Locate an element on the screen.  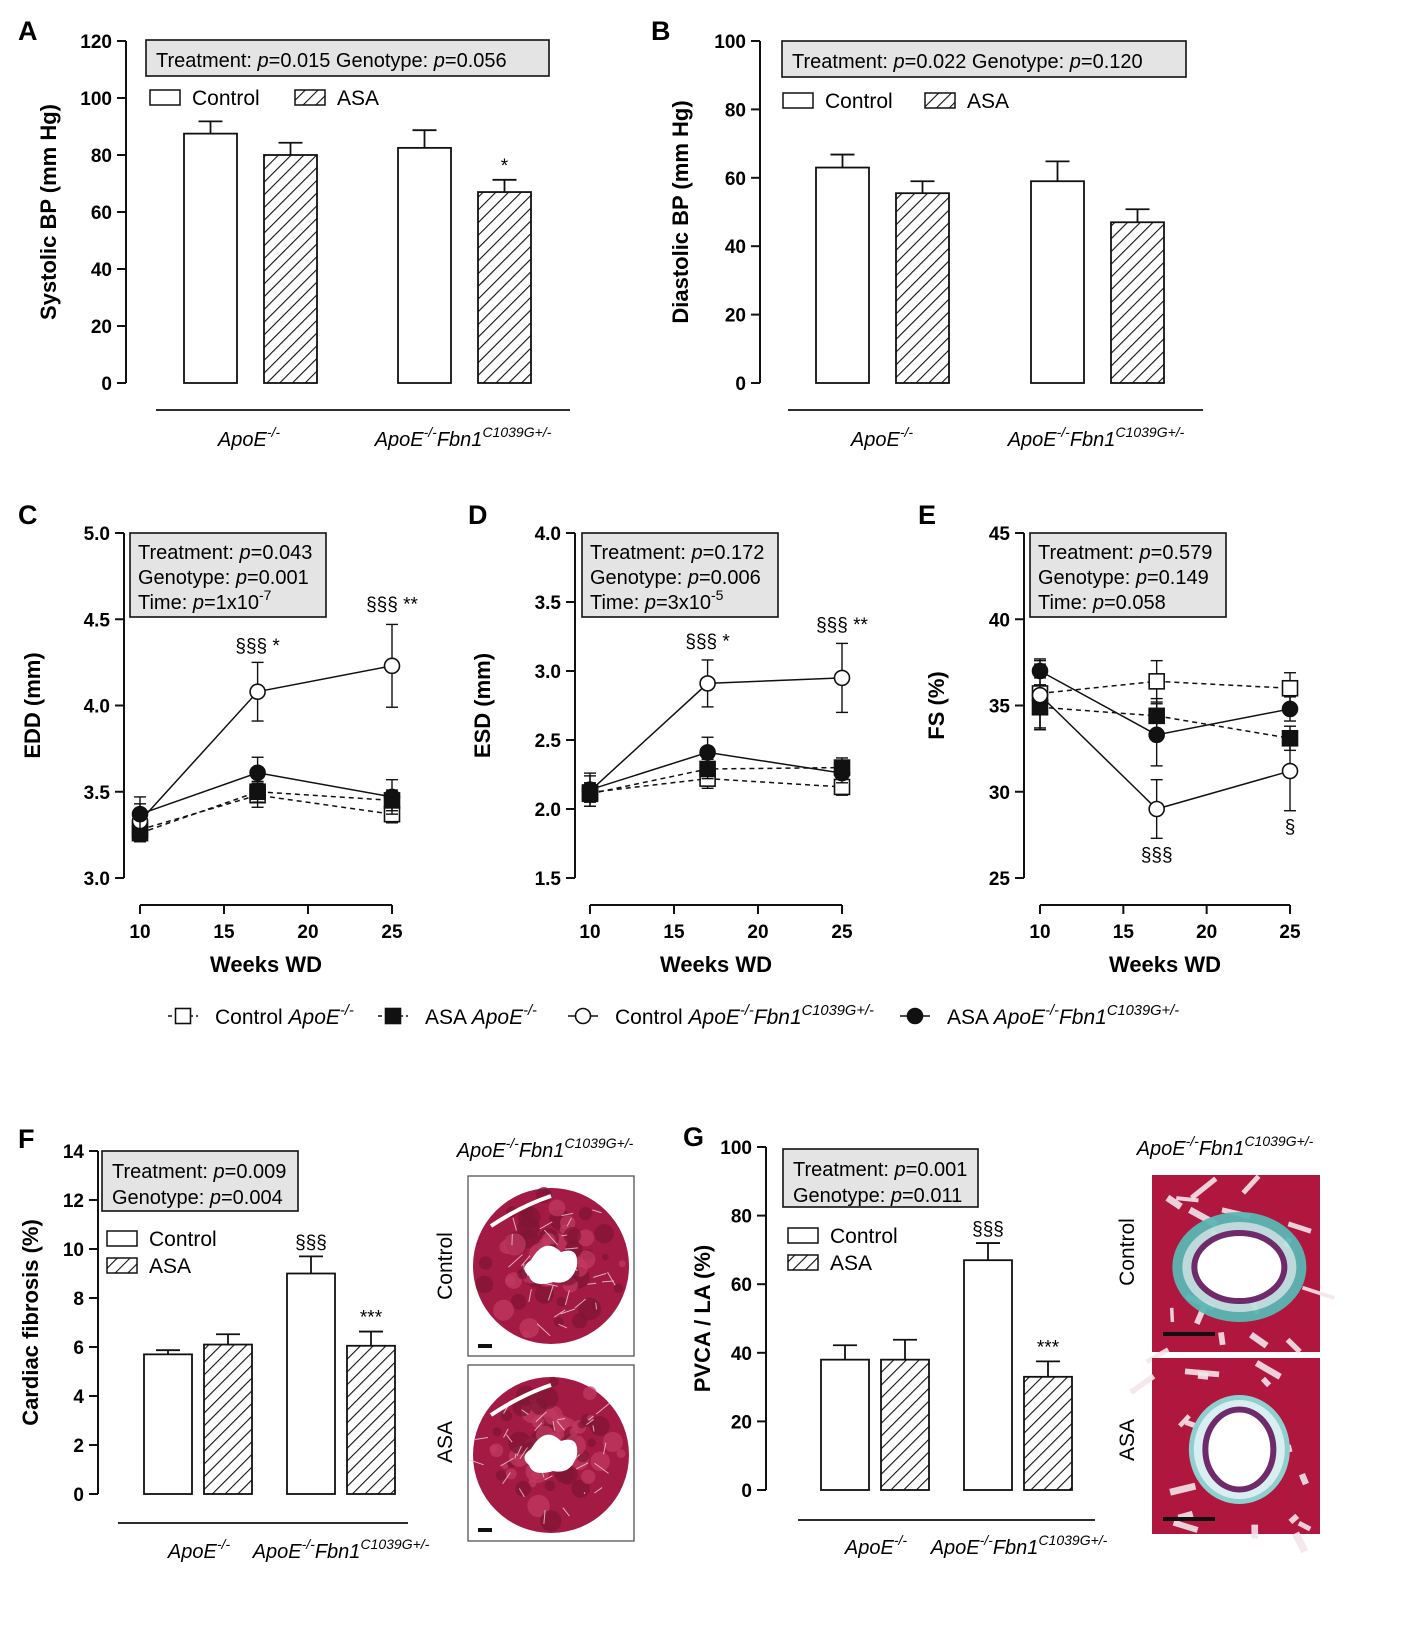
y-tick-label: 4.0 is located at coordinates (548, 534).